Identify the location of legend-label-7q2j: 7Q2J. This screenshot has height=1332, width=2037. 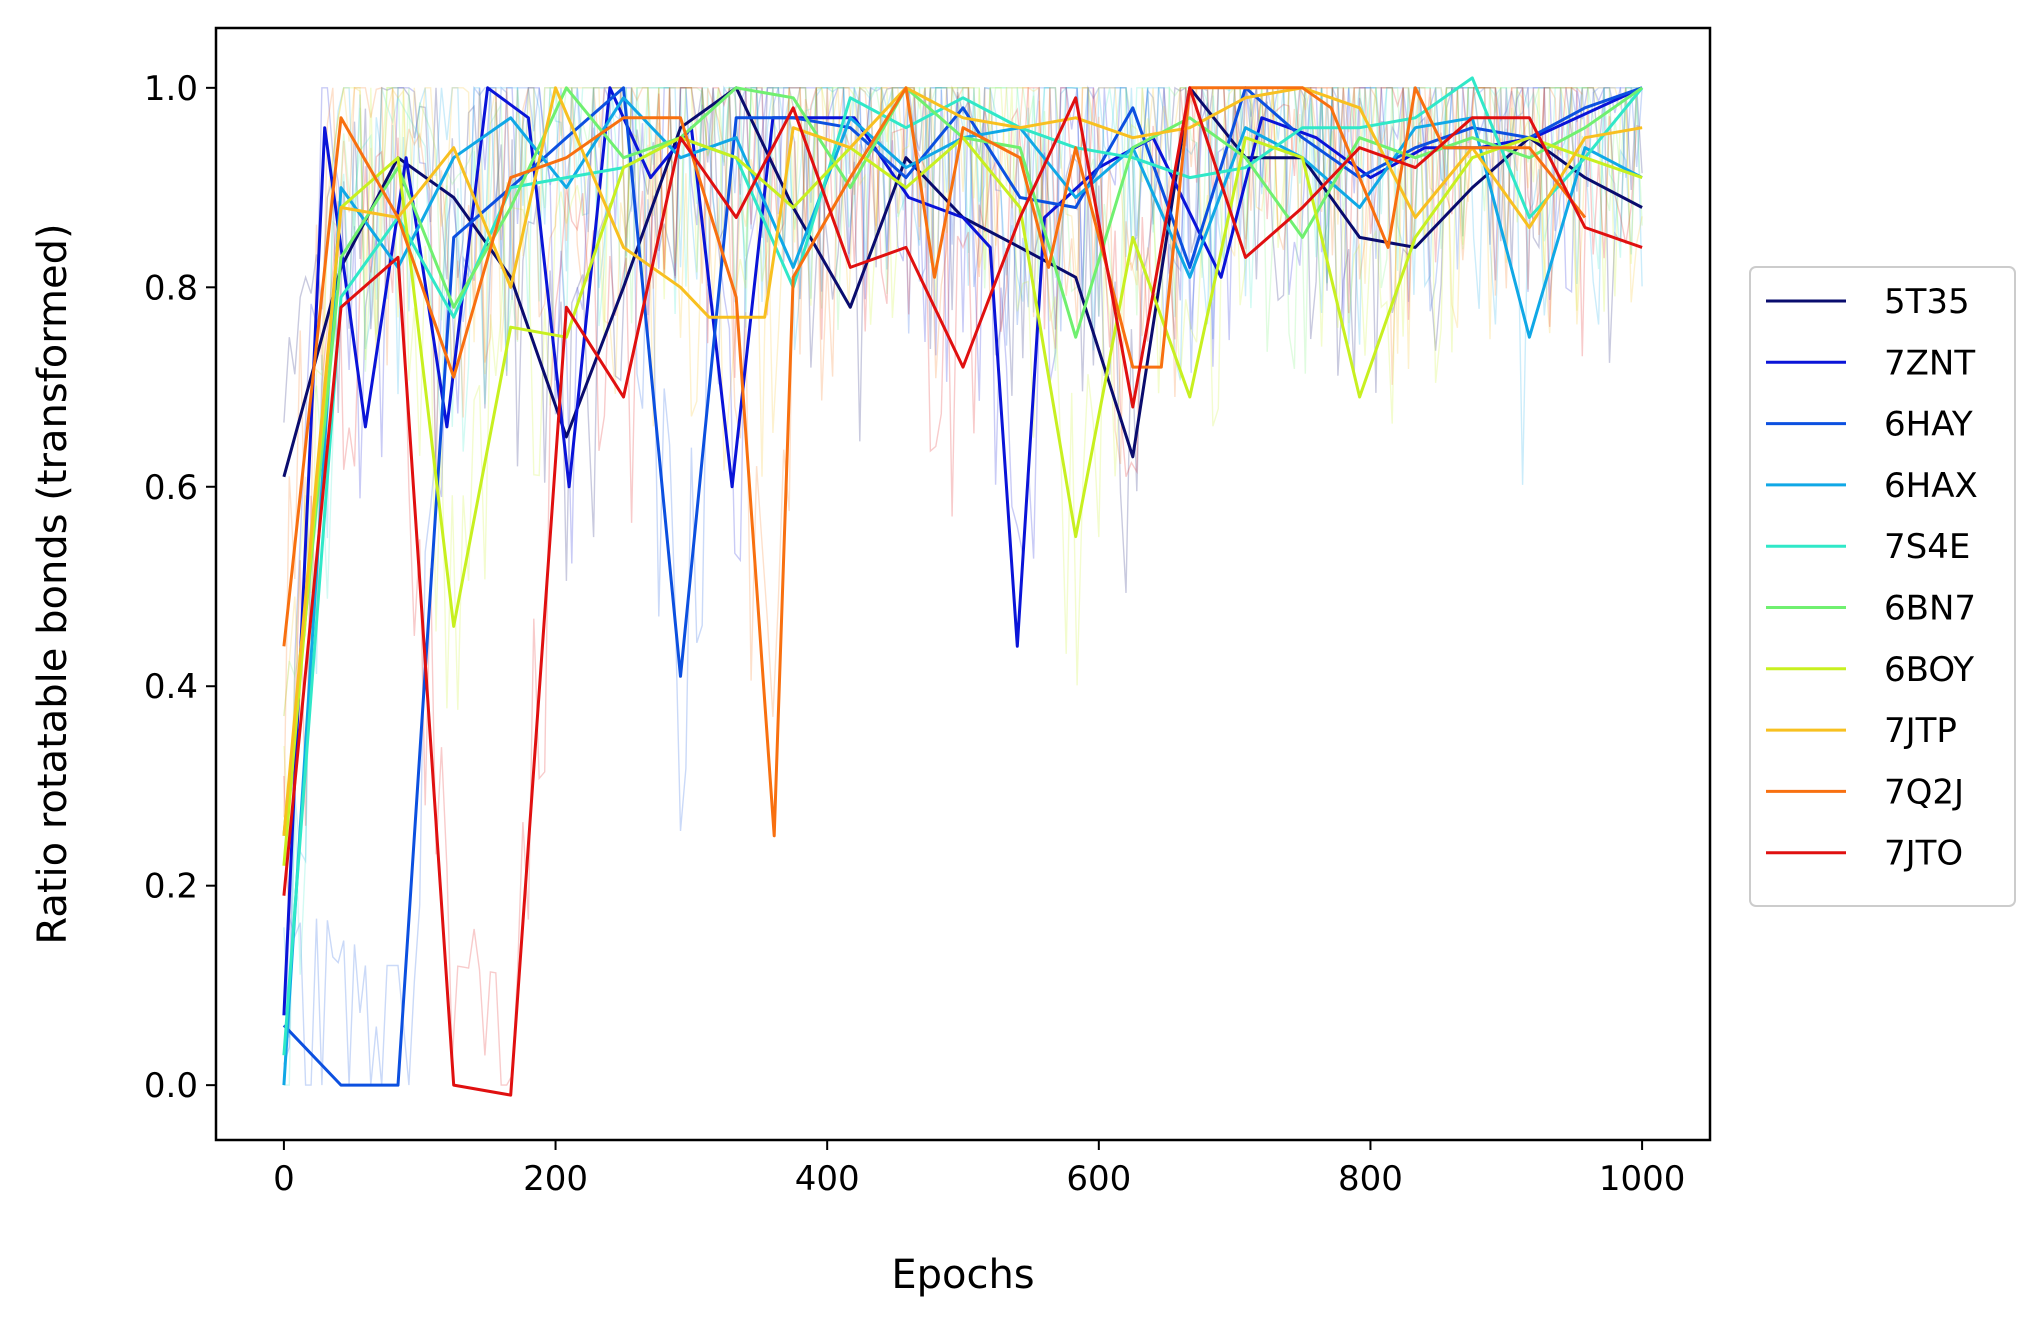
(1924, 792).